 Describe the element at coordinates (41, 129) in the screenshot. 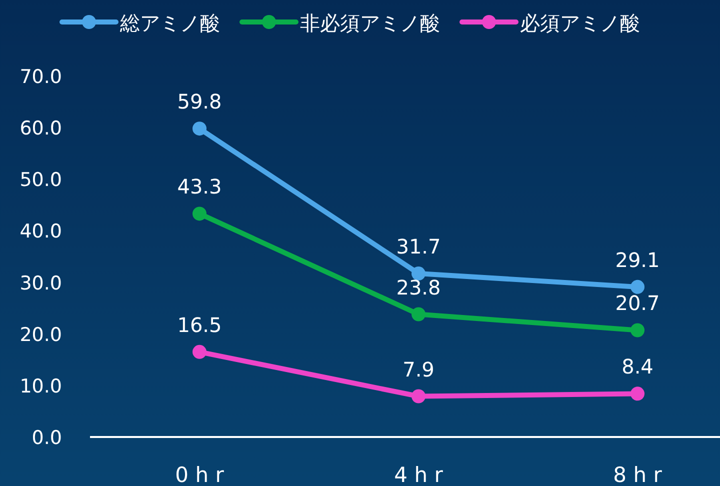

I see `y-tick-label: 60.0` at that location.